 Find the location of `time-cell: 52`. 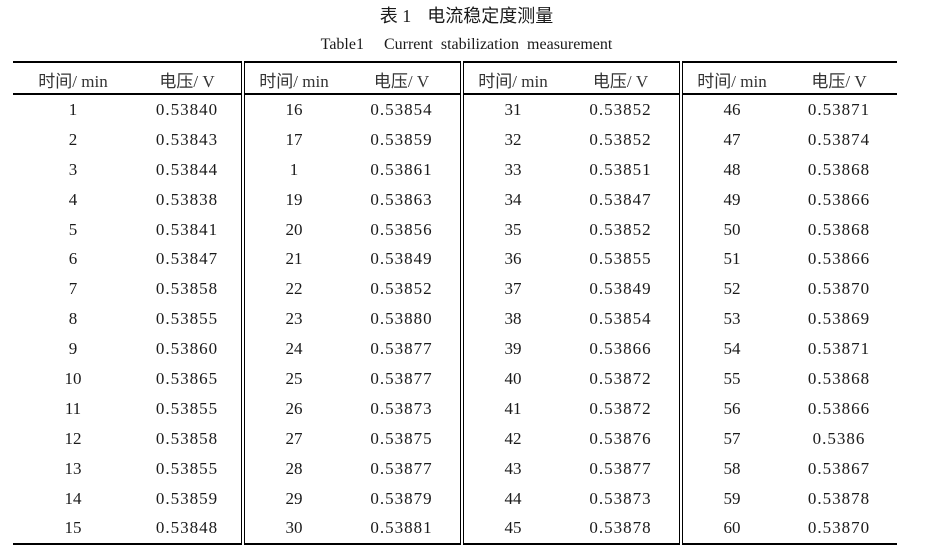

time-cell: 52 is located at coordinates (732, 289).